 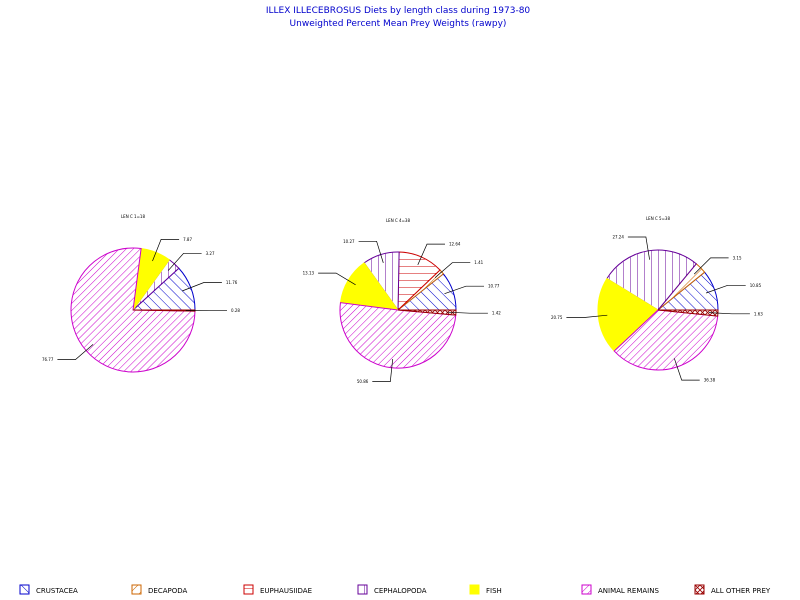 What do you see at coordinates (167, 591) in the screenshot?
I see `legend-label-decapoda: DECAPODA` at bounding box center [167, 591].